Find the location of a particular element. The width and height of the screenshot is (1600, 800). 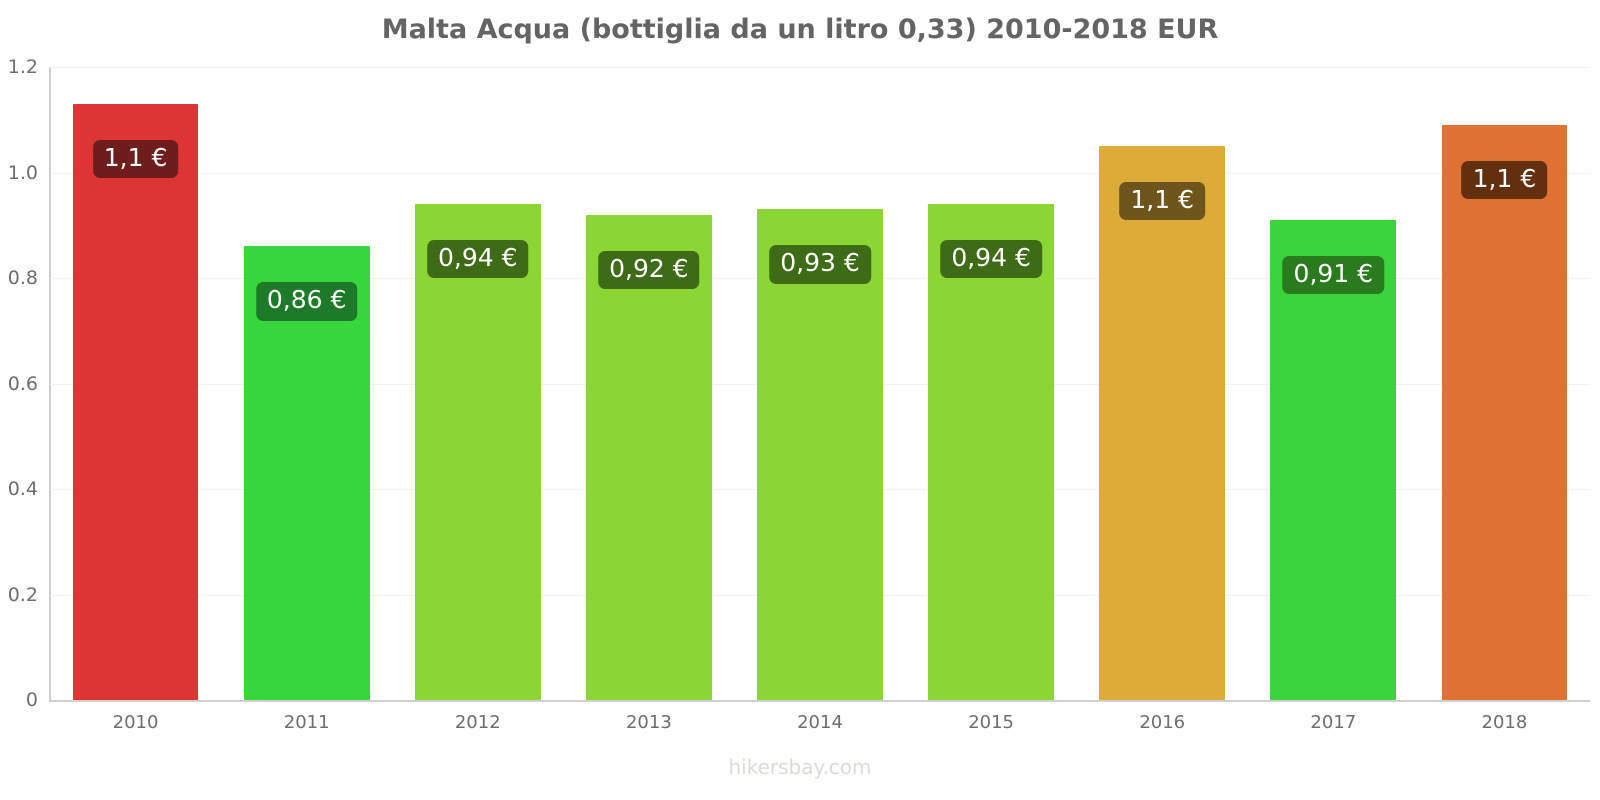

bar-body: 0,86 € is located at coordinates (307, 473).